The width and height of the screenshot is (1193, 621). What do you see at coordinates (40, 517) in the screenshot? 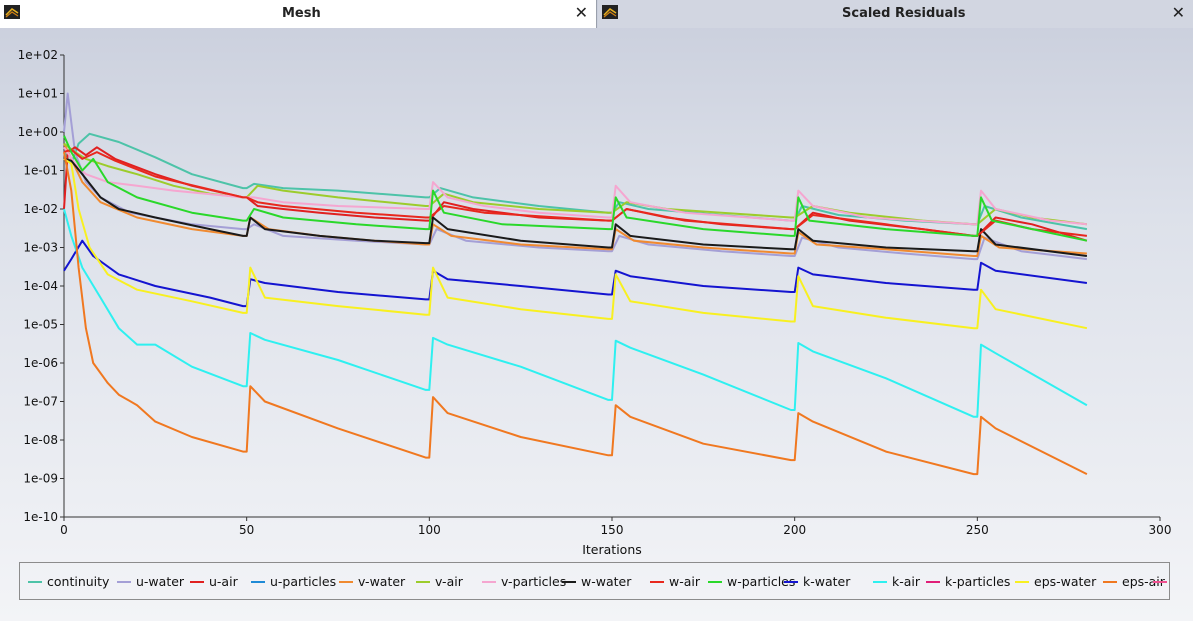
I see `y-tick-label: 1e-10` at bounding box center [40, 517].